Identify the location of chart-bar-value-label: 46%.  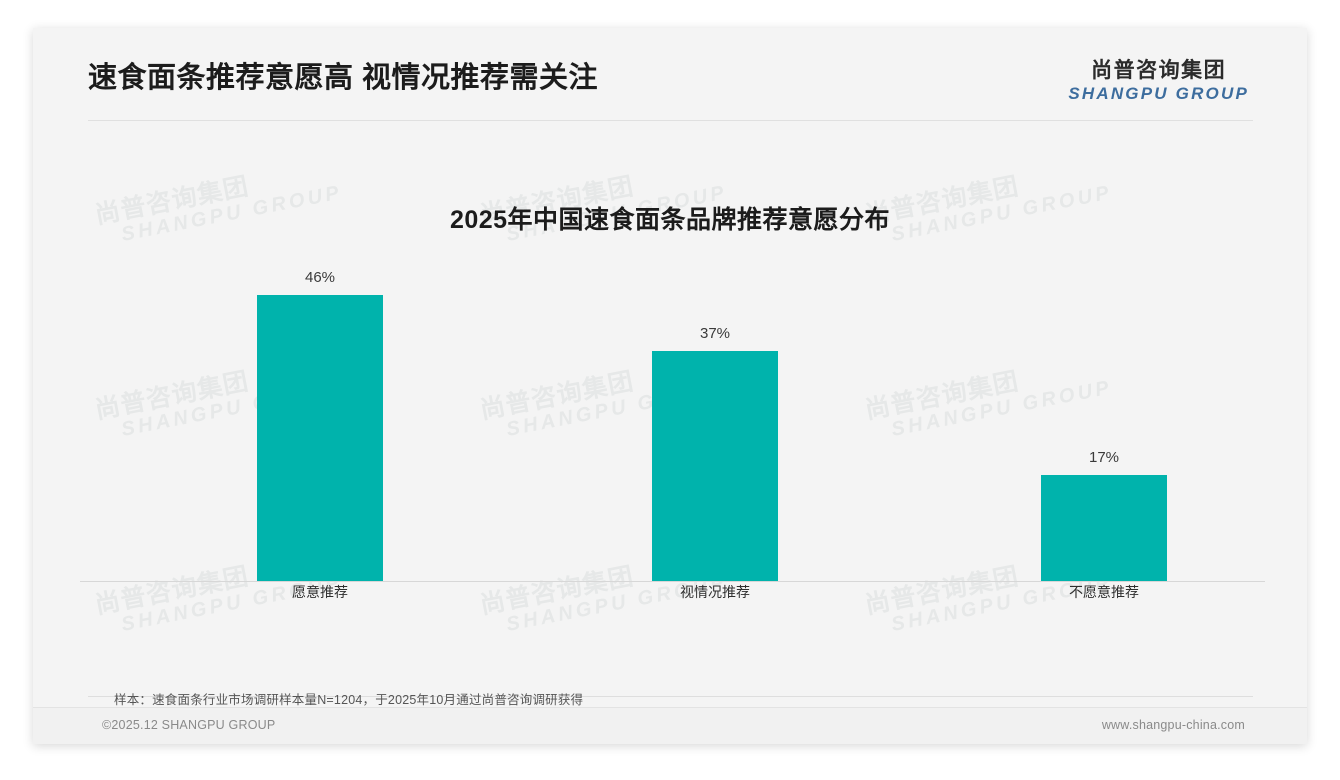
(320, 277).